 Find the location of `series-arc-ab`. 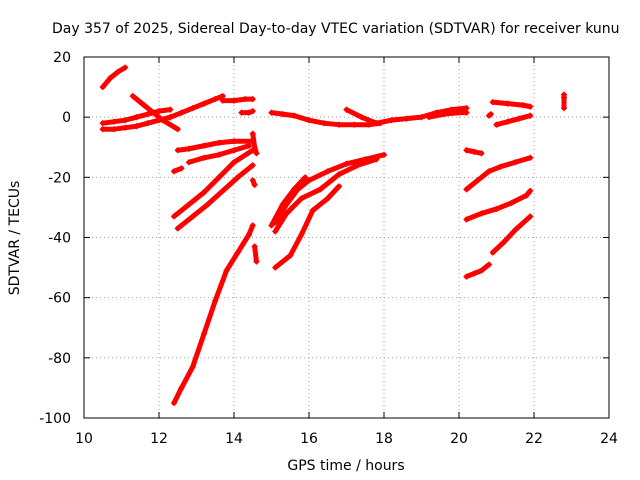

series-arc-ab is located at coordinates (511, 234).